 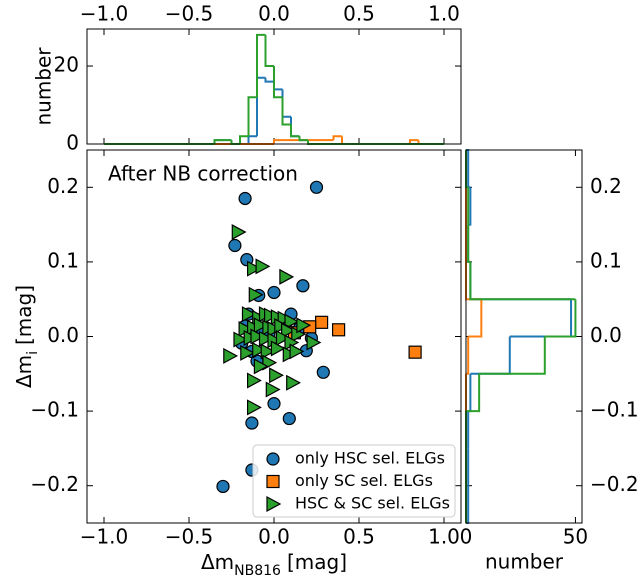 What do you see at coordinates (575, 537) in the screenshot?
I see `x-tick-label: 50` at bounding box center [575, 537].